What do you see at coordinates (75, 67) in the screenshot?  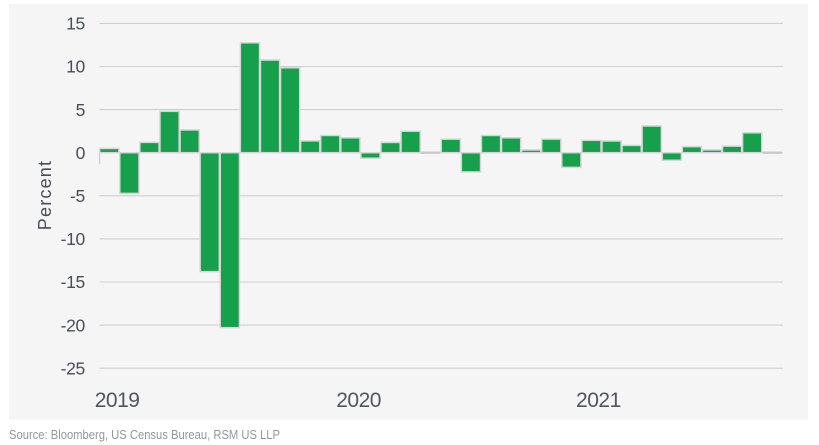 I see `svg-text: 10` at bounding box center [75, 67].